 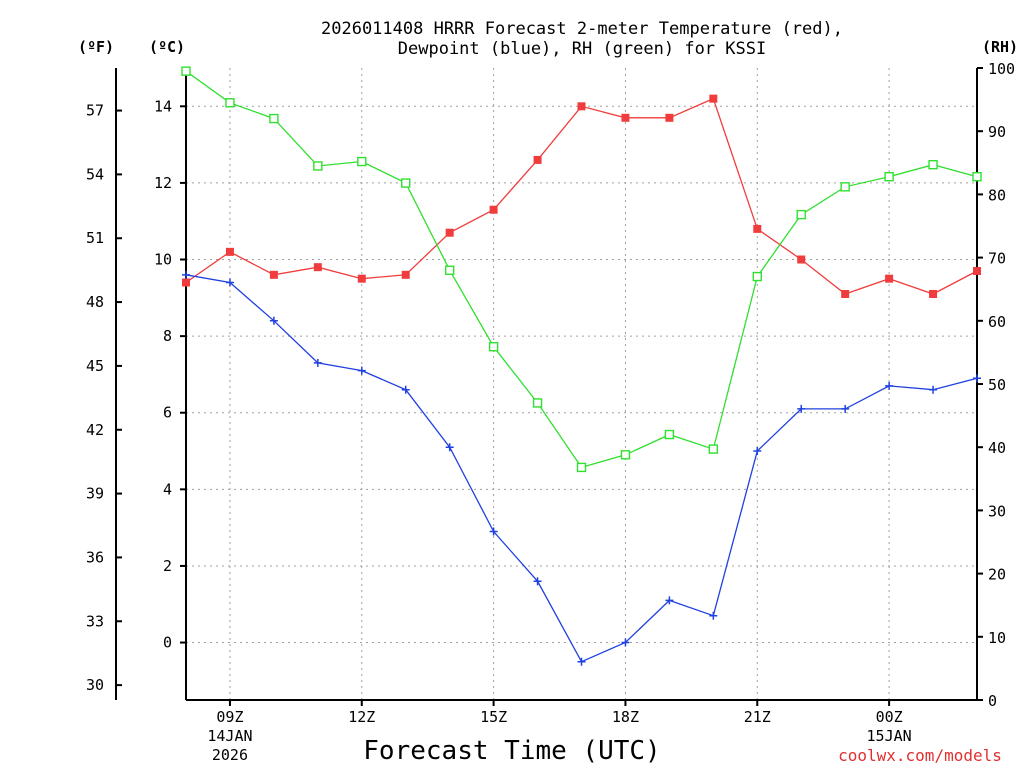 I want to click on x-tick-label: 12Z, so click(x=361, y=717).